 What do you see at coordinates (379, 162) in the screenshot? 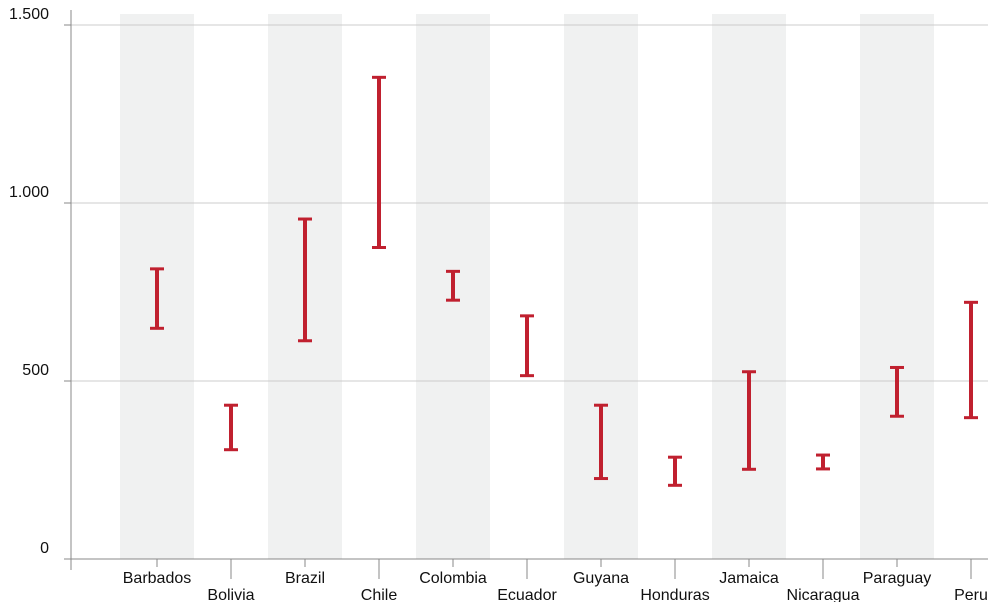
I see `range-bar-chile` at bounding box center [379, 162].